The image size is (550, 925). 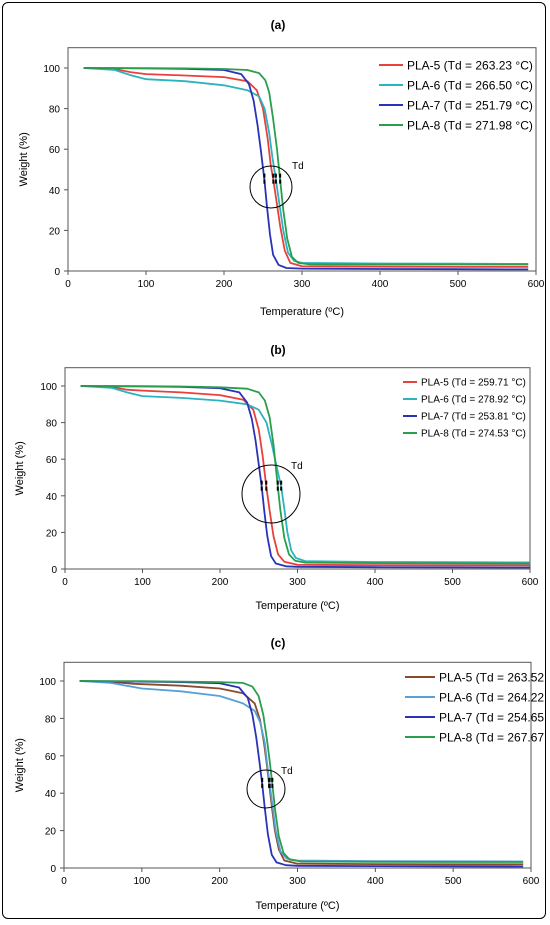 I want to click on panel-title: (b), so click(x=277, y=350).